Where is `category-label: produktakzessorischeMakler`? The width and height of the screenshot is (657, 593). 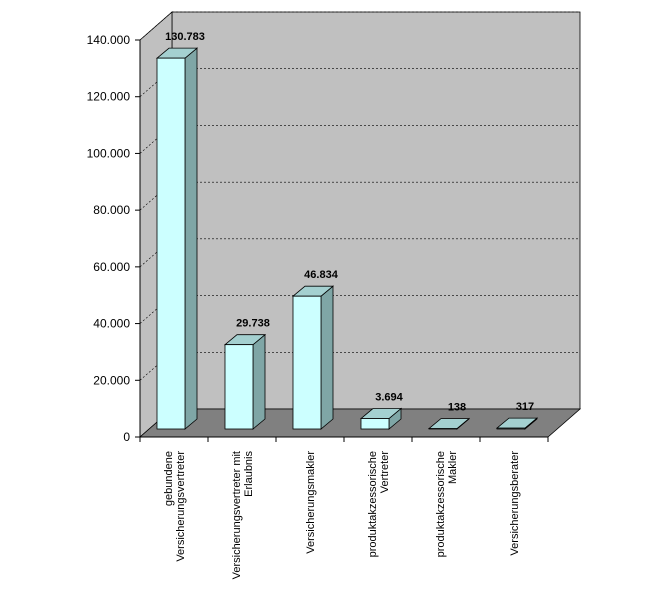
category-label: produktakzessorischeMakler is located at coordinates (447, 504).